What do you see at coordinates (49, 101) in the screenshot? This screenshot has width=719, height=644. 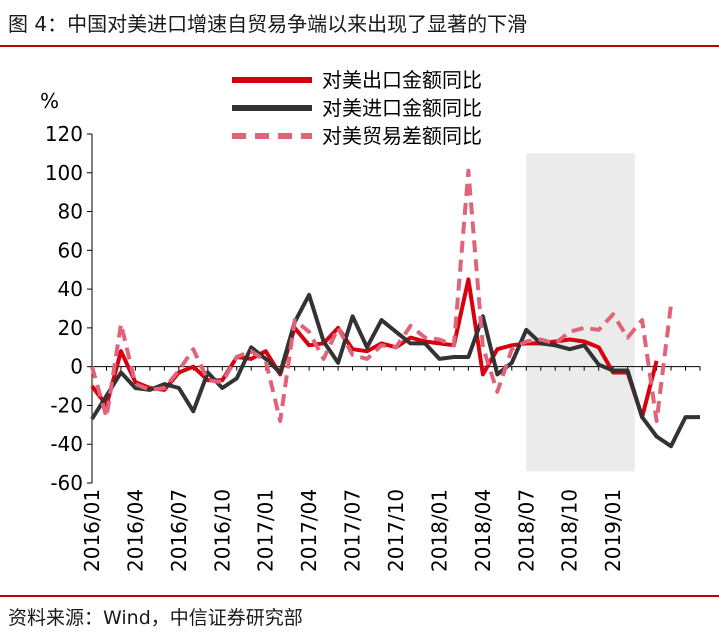 I see `y-axis-label: %` at bounding box center [49, 101].